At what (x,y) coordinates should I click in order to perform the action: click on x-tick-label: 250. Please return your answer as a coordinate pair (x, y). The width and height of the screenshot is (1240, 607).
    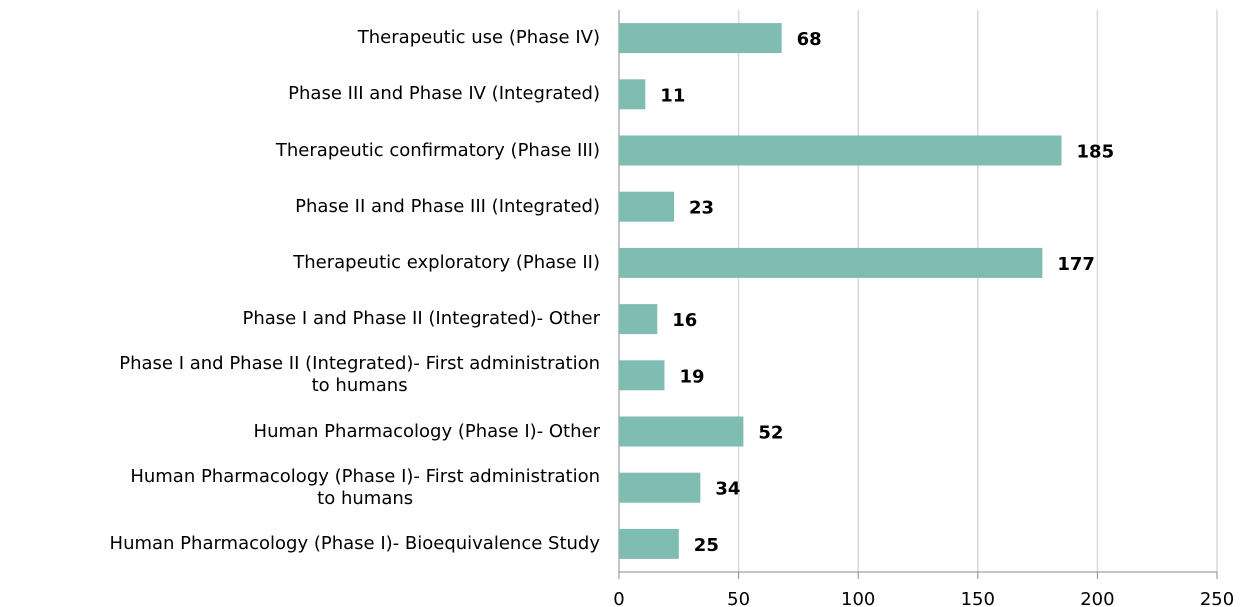
    Looking at the image, I should click on (1217, 598).